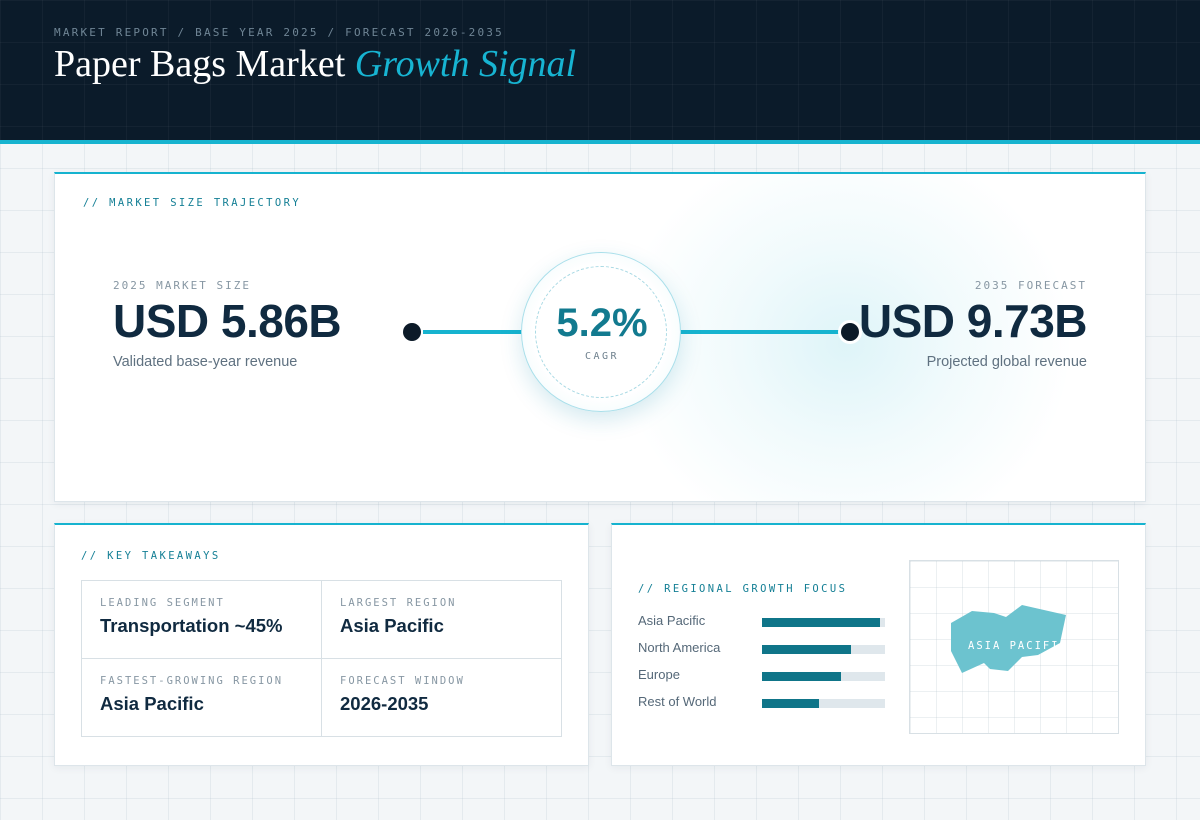  What do you see at coordinates (205, 362) in the screenshot?
I see `start-description: Validated base-year revenue` at bounding box center [205, 362].